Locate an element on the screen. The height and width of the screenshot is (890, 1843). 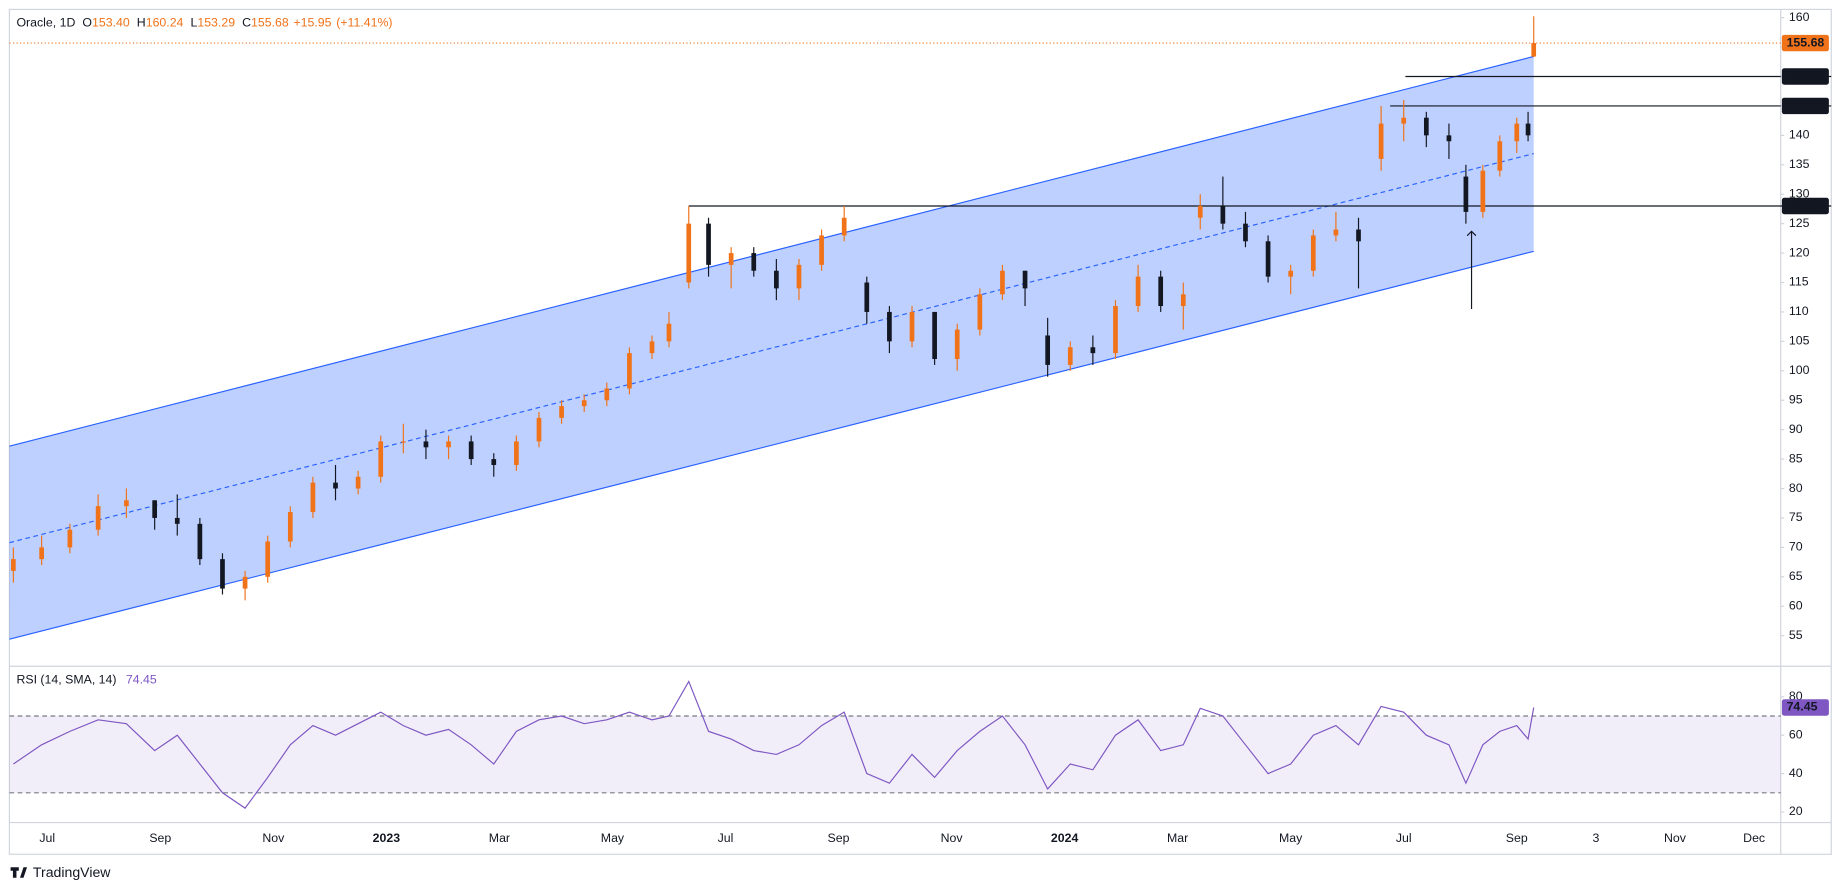
x-tick-label: 3 is located at coordinates (1595, 838).